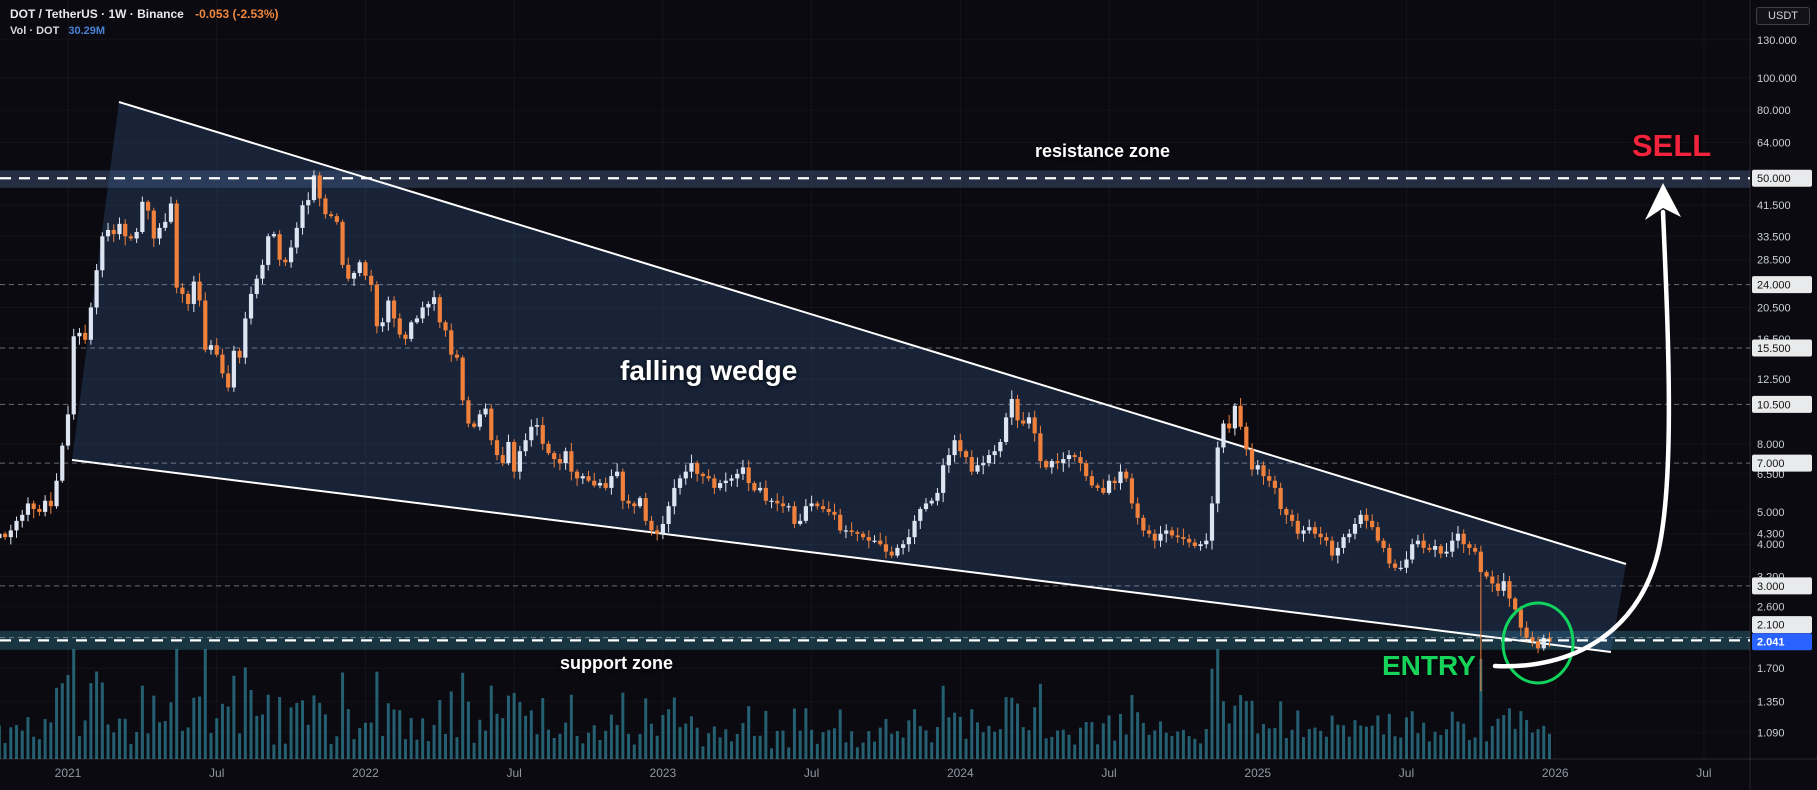  Describe the element at coordinates (365, 773) in the screenshot. I see `time-tick-label: 2022` at that location.